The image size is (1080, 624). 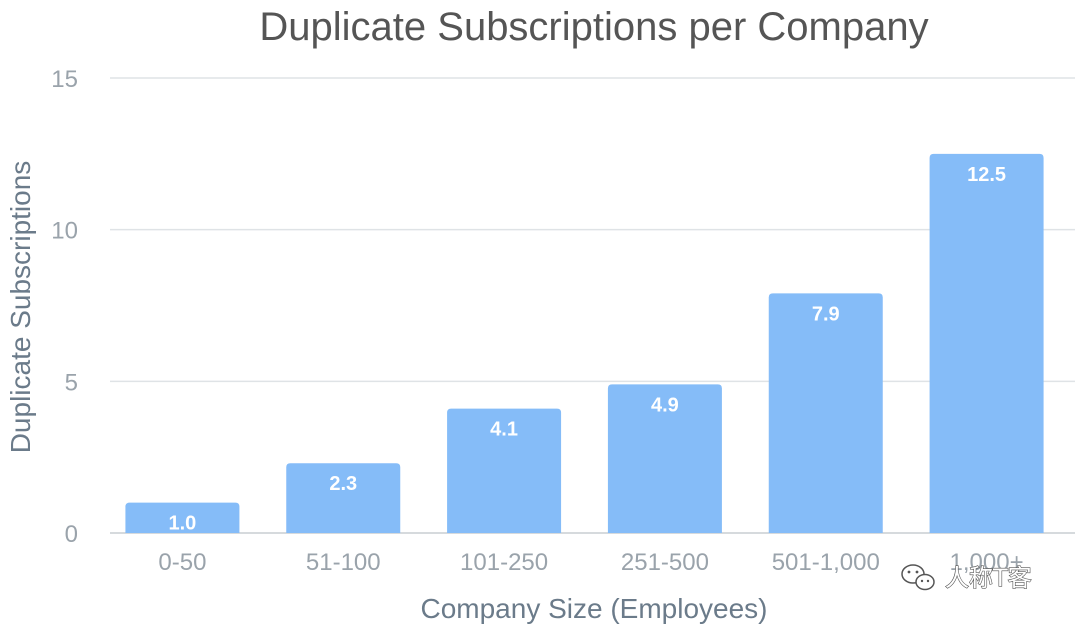 What do you see at coordinates (590, 562) in the screenshot?
I see `x-axis-ticks: 0-50 51-100 101-250 251-500 501-1,000 1,000+` at bounding box center [590, 562].